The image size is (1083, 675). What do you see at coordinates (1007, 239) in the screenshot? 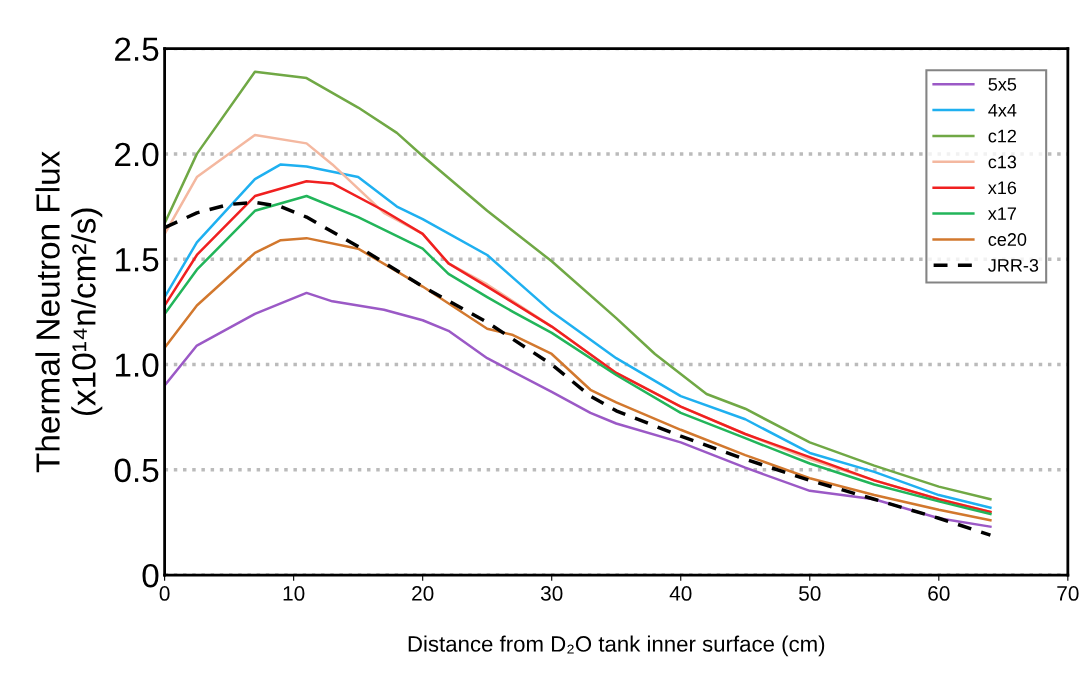
I see `legend-label: ce20` at bounding box center [1007, 239].